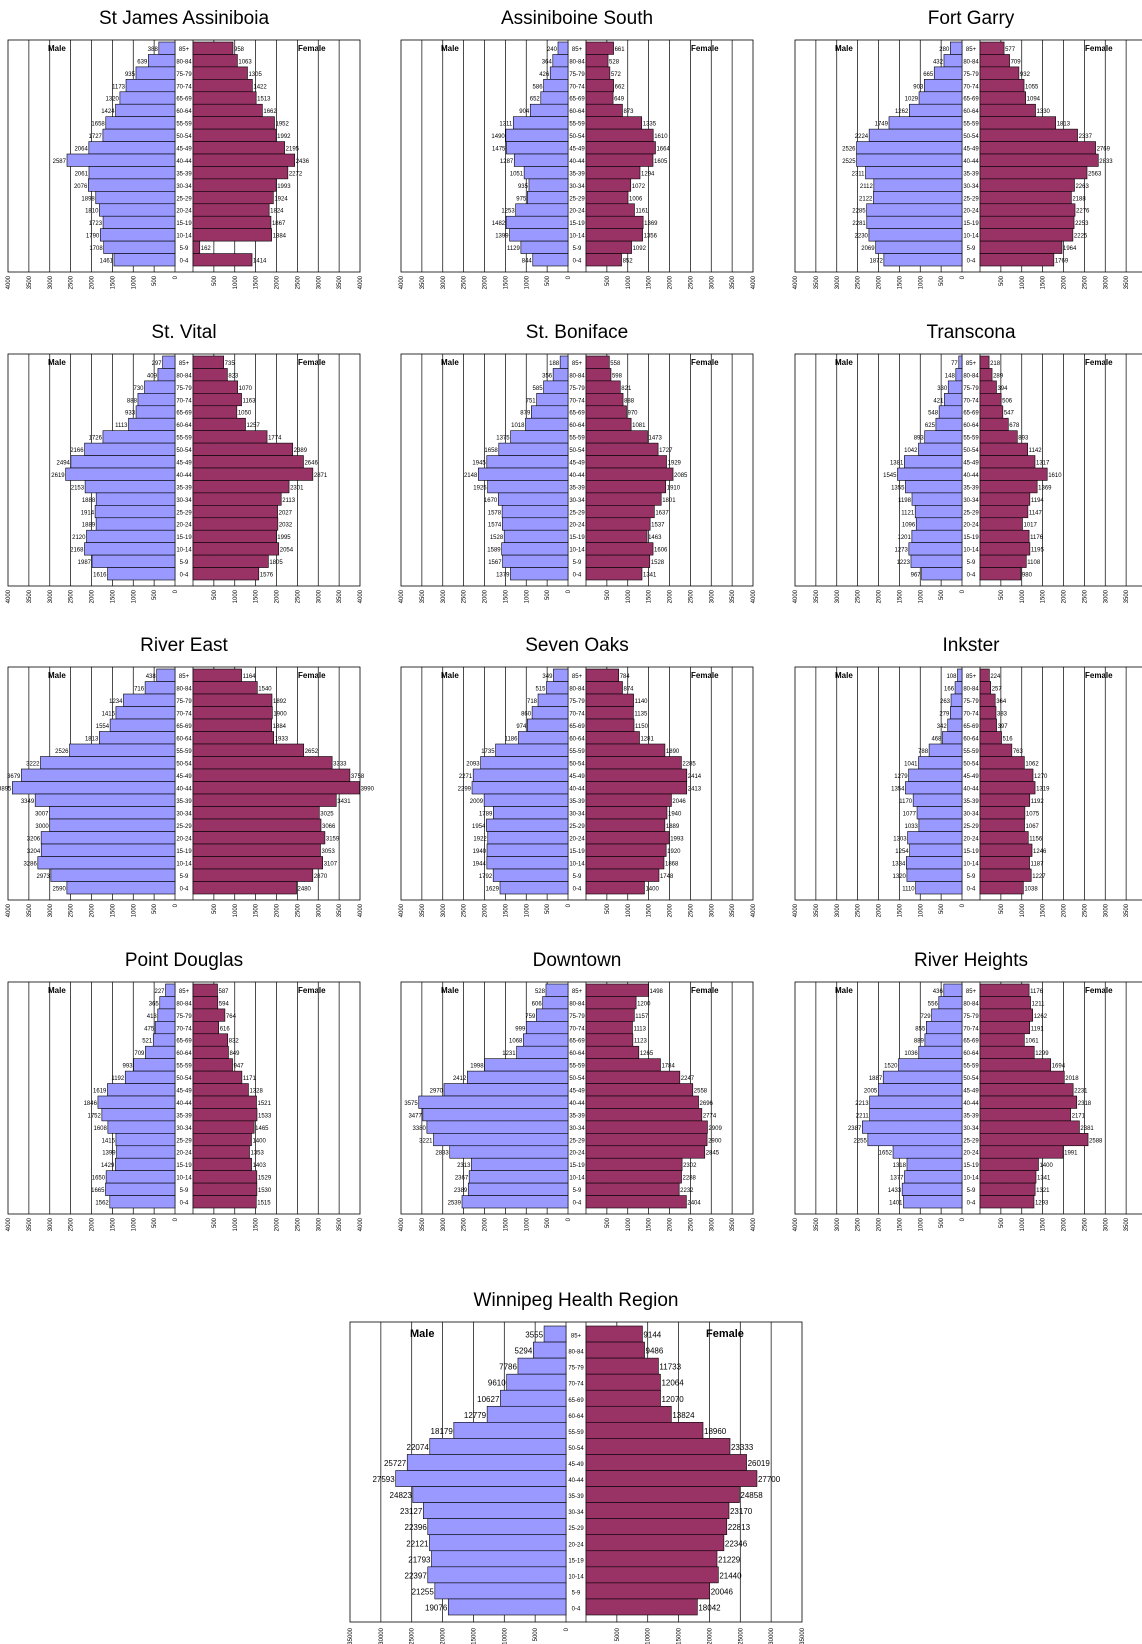  Describe the element at coordinates (493, 890) in the screenshot. I see `value-label-male: 1629` at that location.